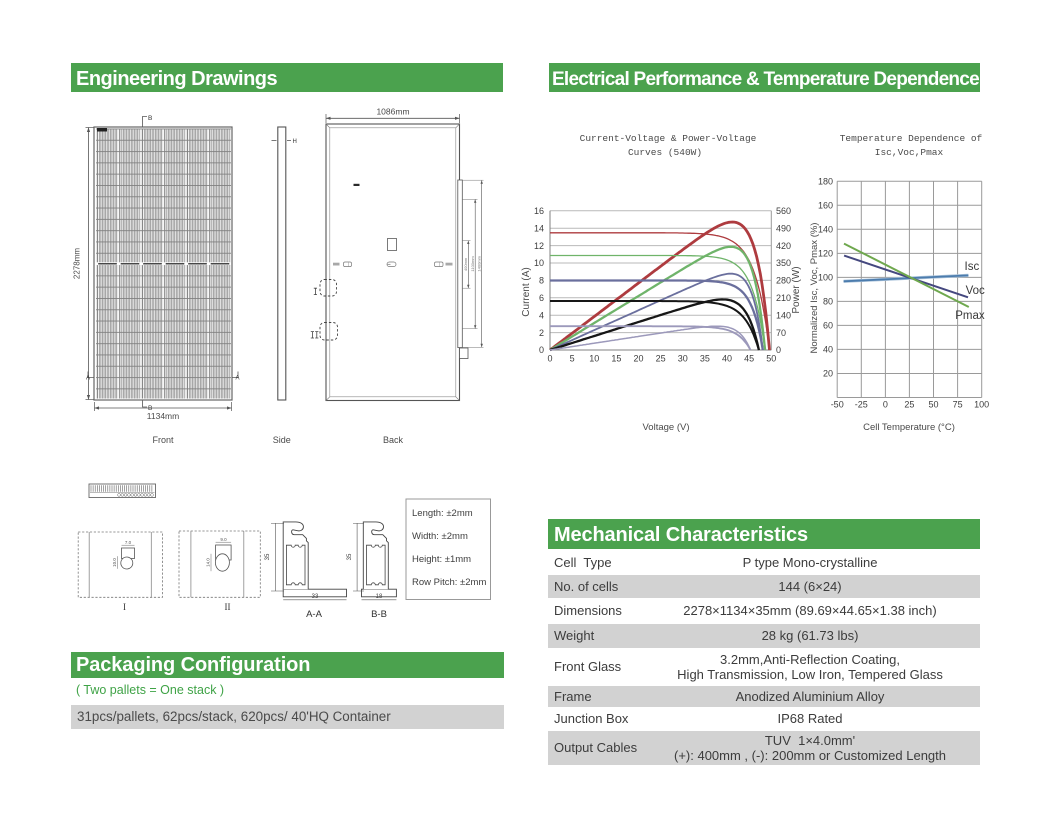  I want to click on svg-text: -25, so click(861, 405).